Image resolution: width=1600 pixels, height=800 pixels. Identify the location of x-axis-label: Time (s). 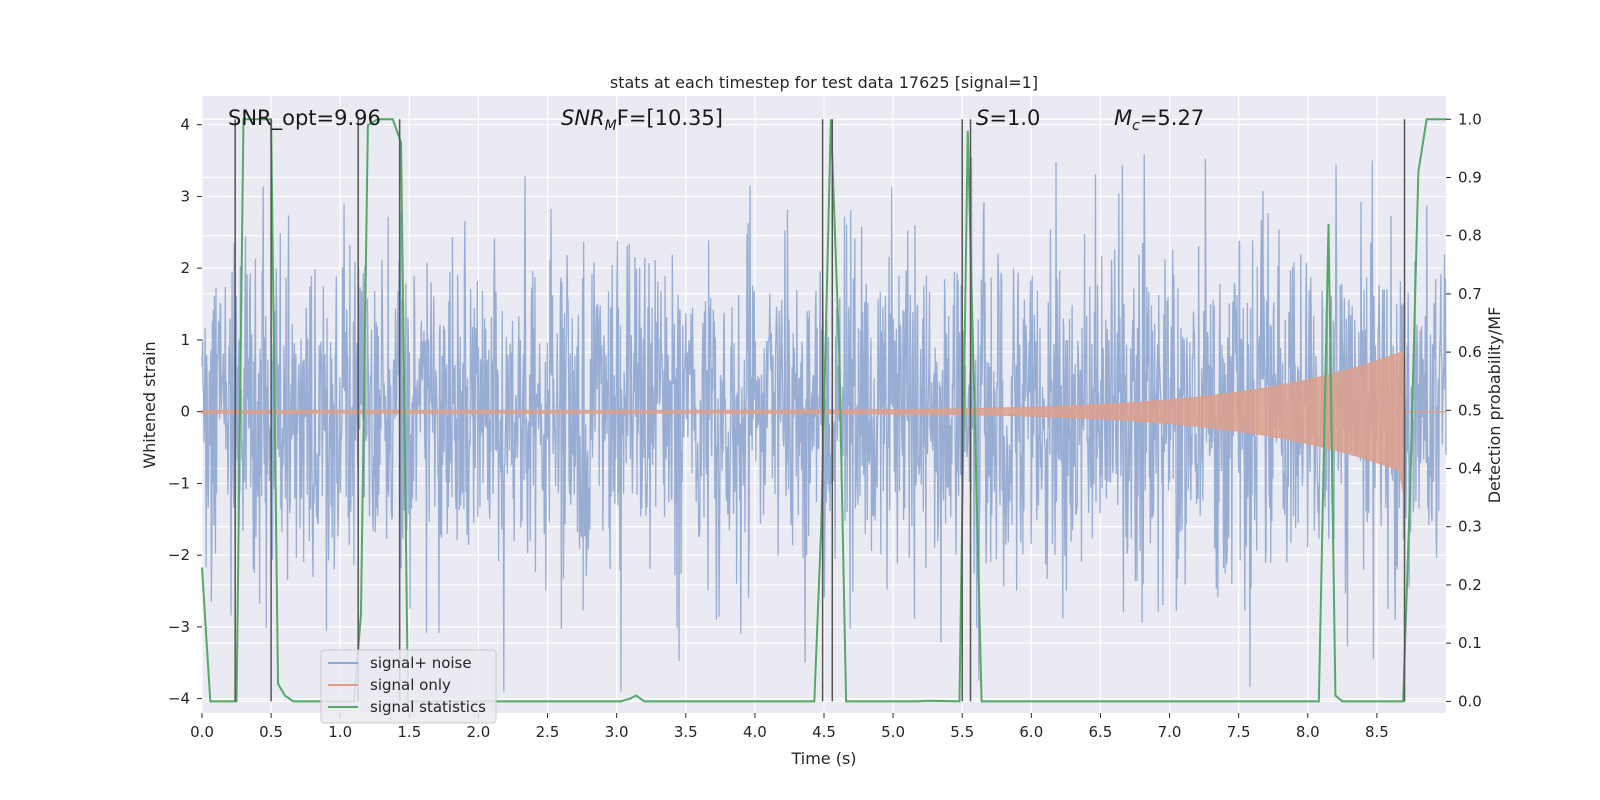
(823, 758).